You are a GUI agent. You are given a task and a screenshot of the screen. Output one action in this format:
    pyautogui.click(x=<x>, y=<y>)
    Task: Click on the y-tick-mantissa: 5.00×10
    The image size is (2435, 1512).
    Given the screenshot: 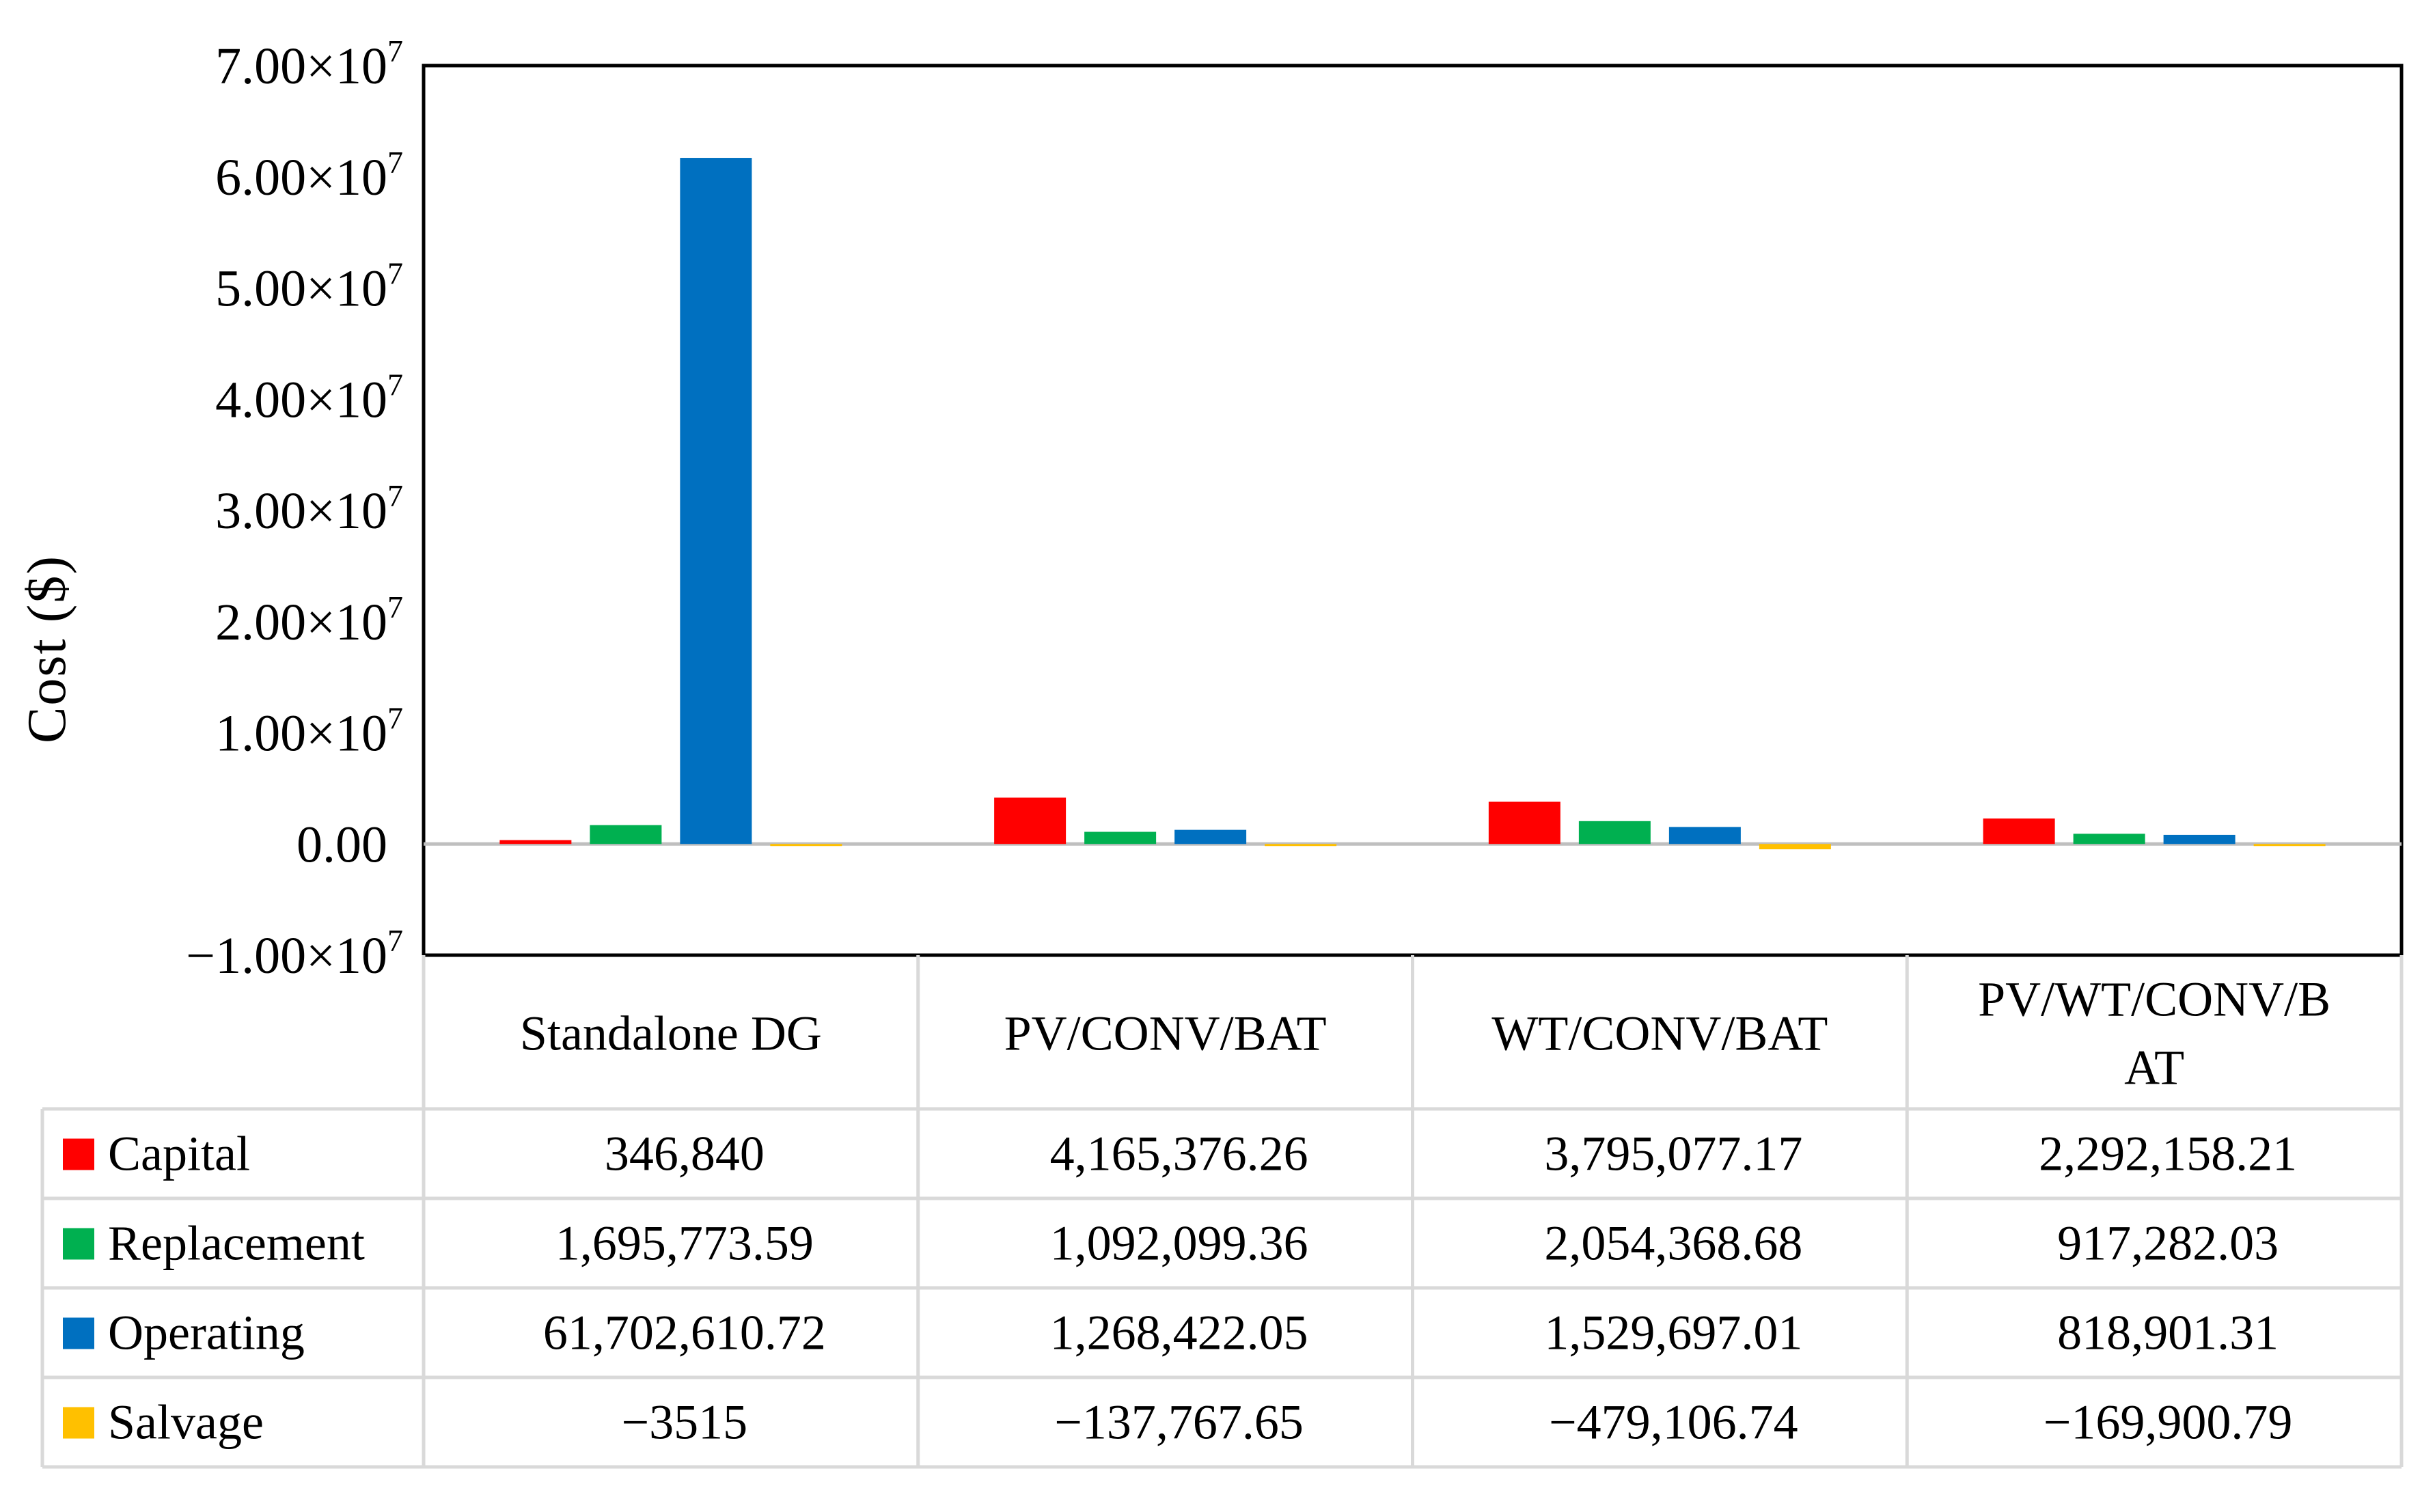 What is the action you would take?
    pyautogui.click(x=301, y=289)
    